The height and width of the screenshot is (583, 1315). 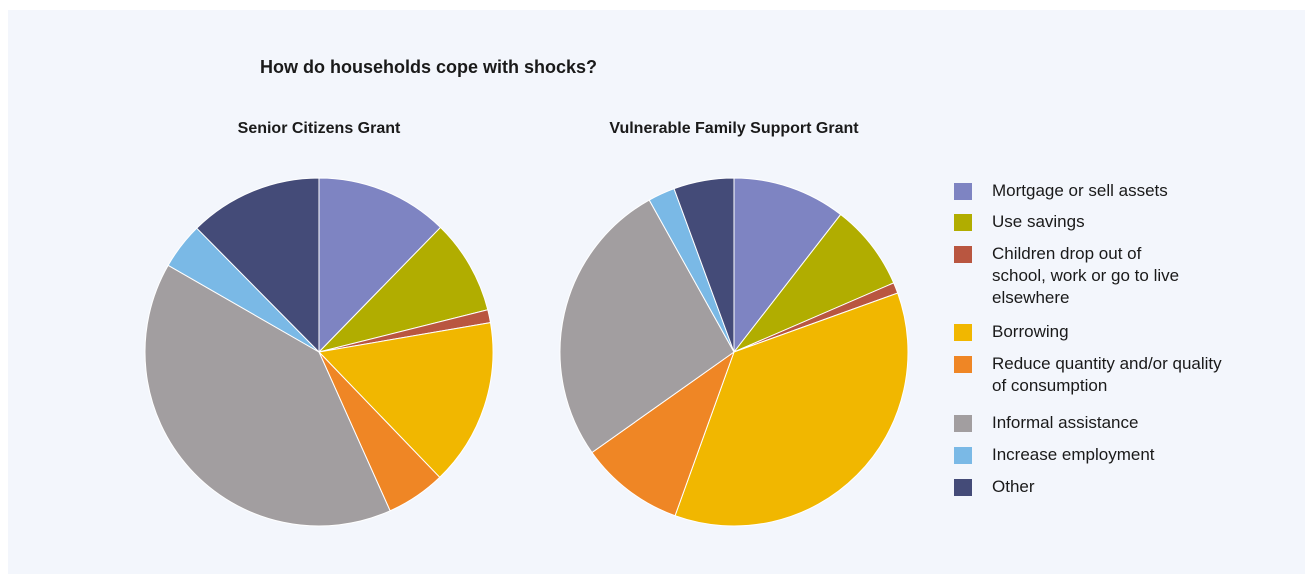 What do you see at coordinates (963, 254) in the screenshot?
I see `legend-swatch-children` at bounding box center [963, 254].